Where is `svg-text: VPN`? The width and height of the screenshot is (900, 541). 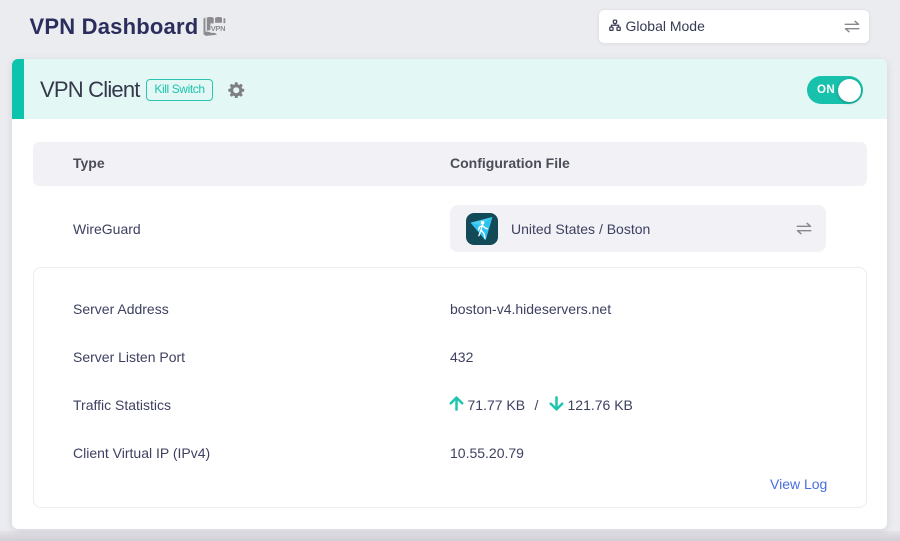 svg-text: VPN is located at coordinates (217, 28).